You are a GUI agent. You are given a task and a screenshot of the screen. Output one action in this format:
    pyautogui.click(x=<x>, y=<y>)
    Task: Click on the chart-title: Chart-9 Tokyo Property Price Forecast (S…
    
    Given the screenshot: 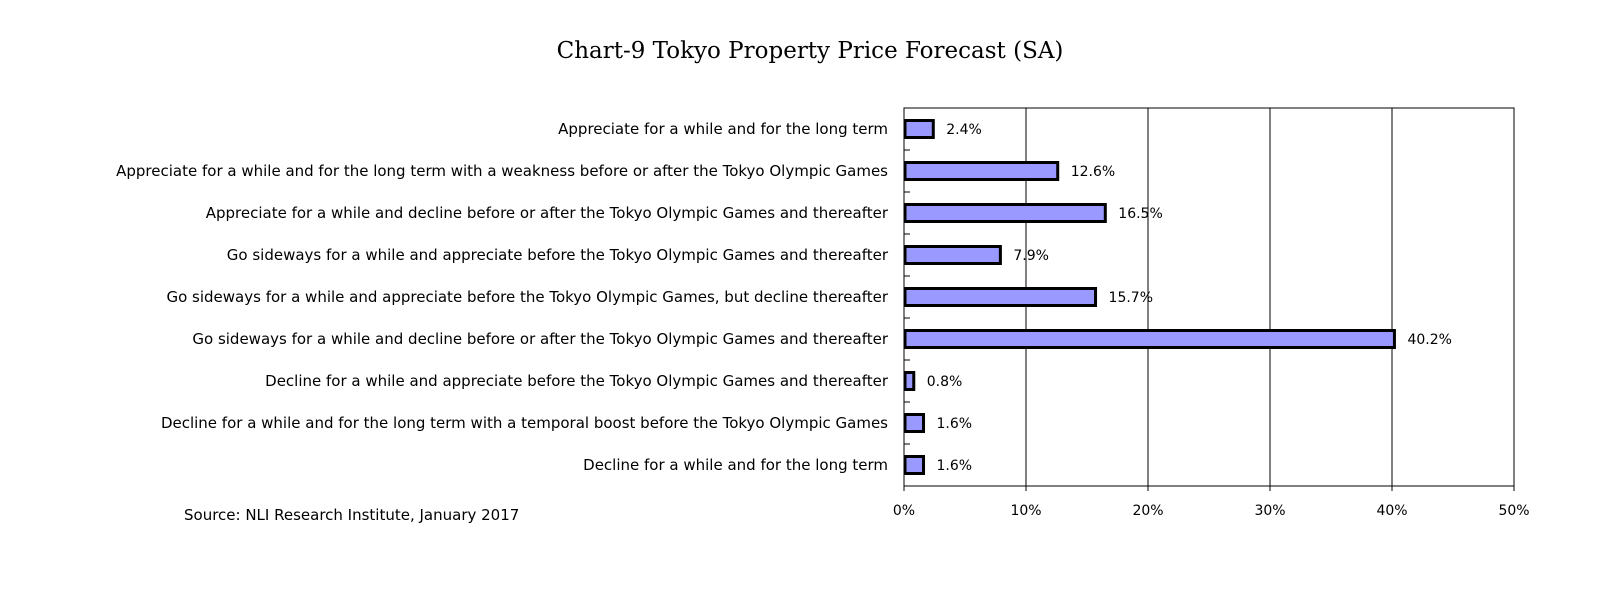 What is the action you would take?
    pyautogui.click(x=810, y=51)
    